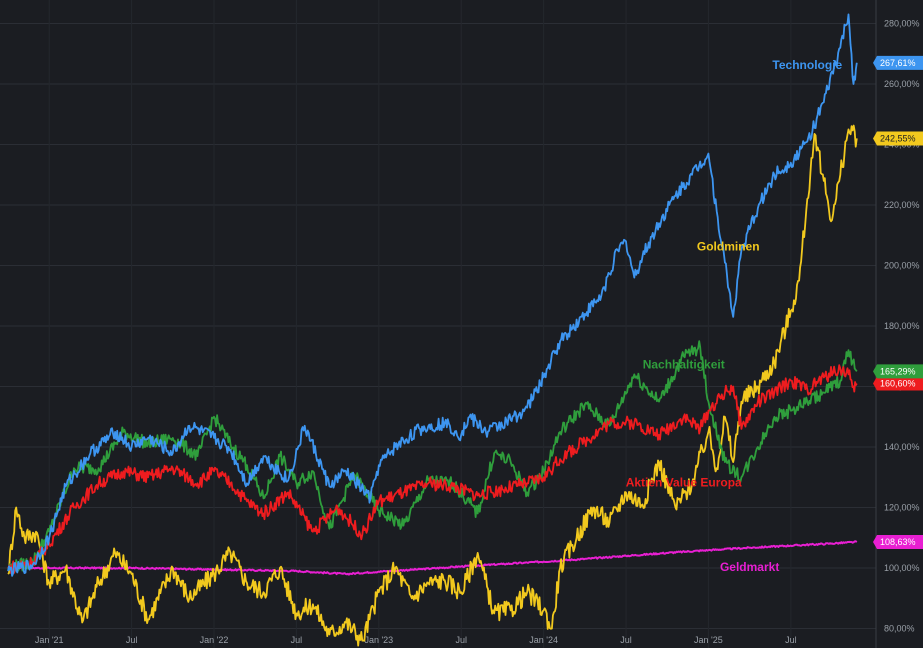  Describe the element at coordinates (378, 640) in the screenshot. I see `x-tick-label: Jan '23` at that location.